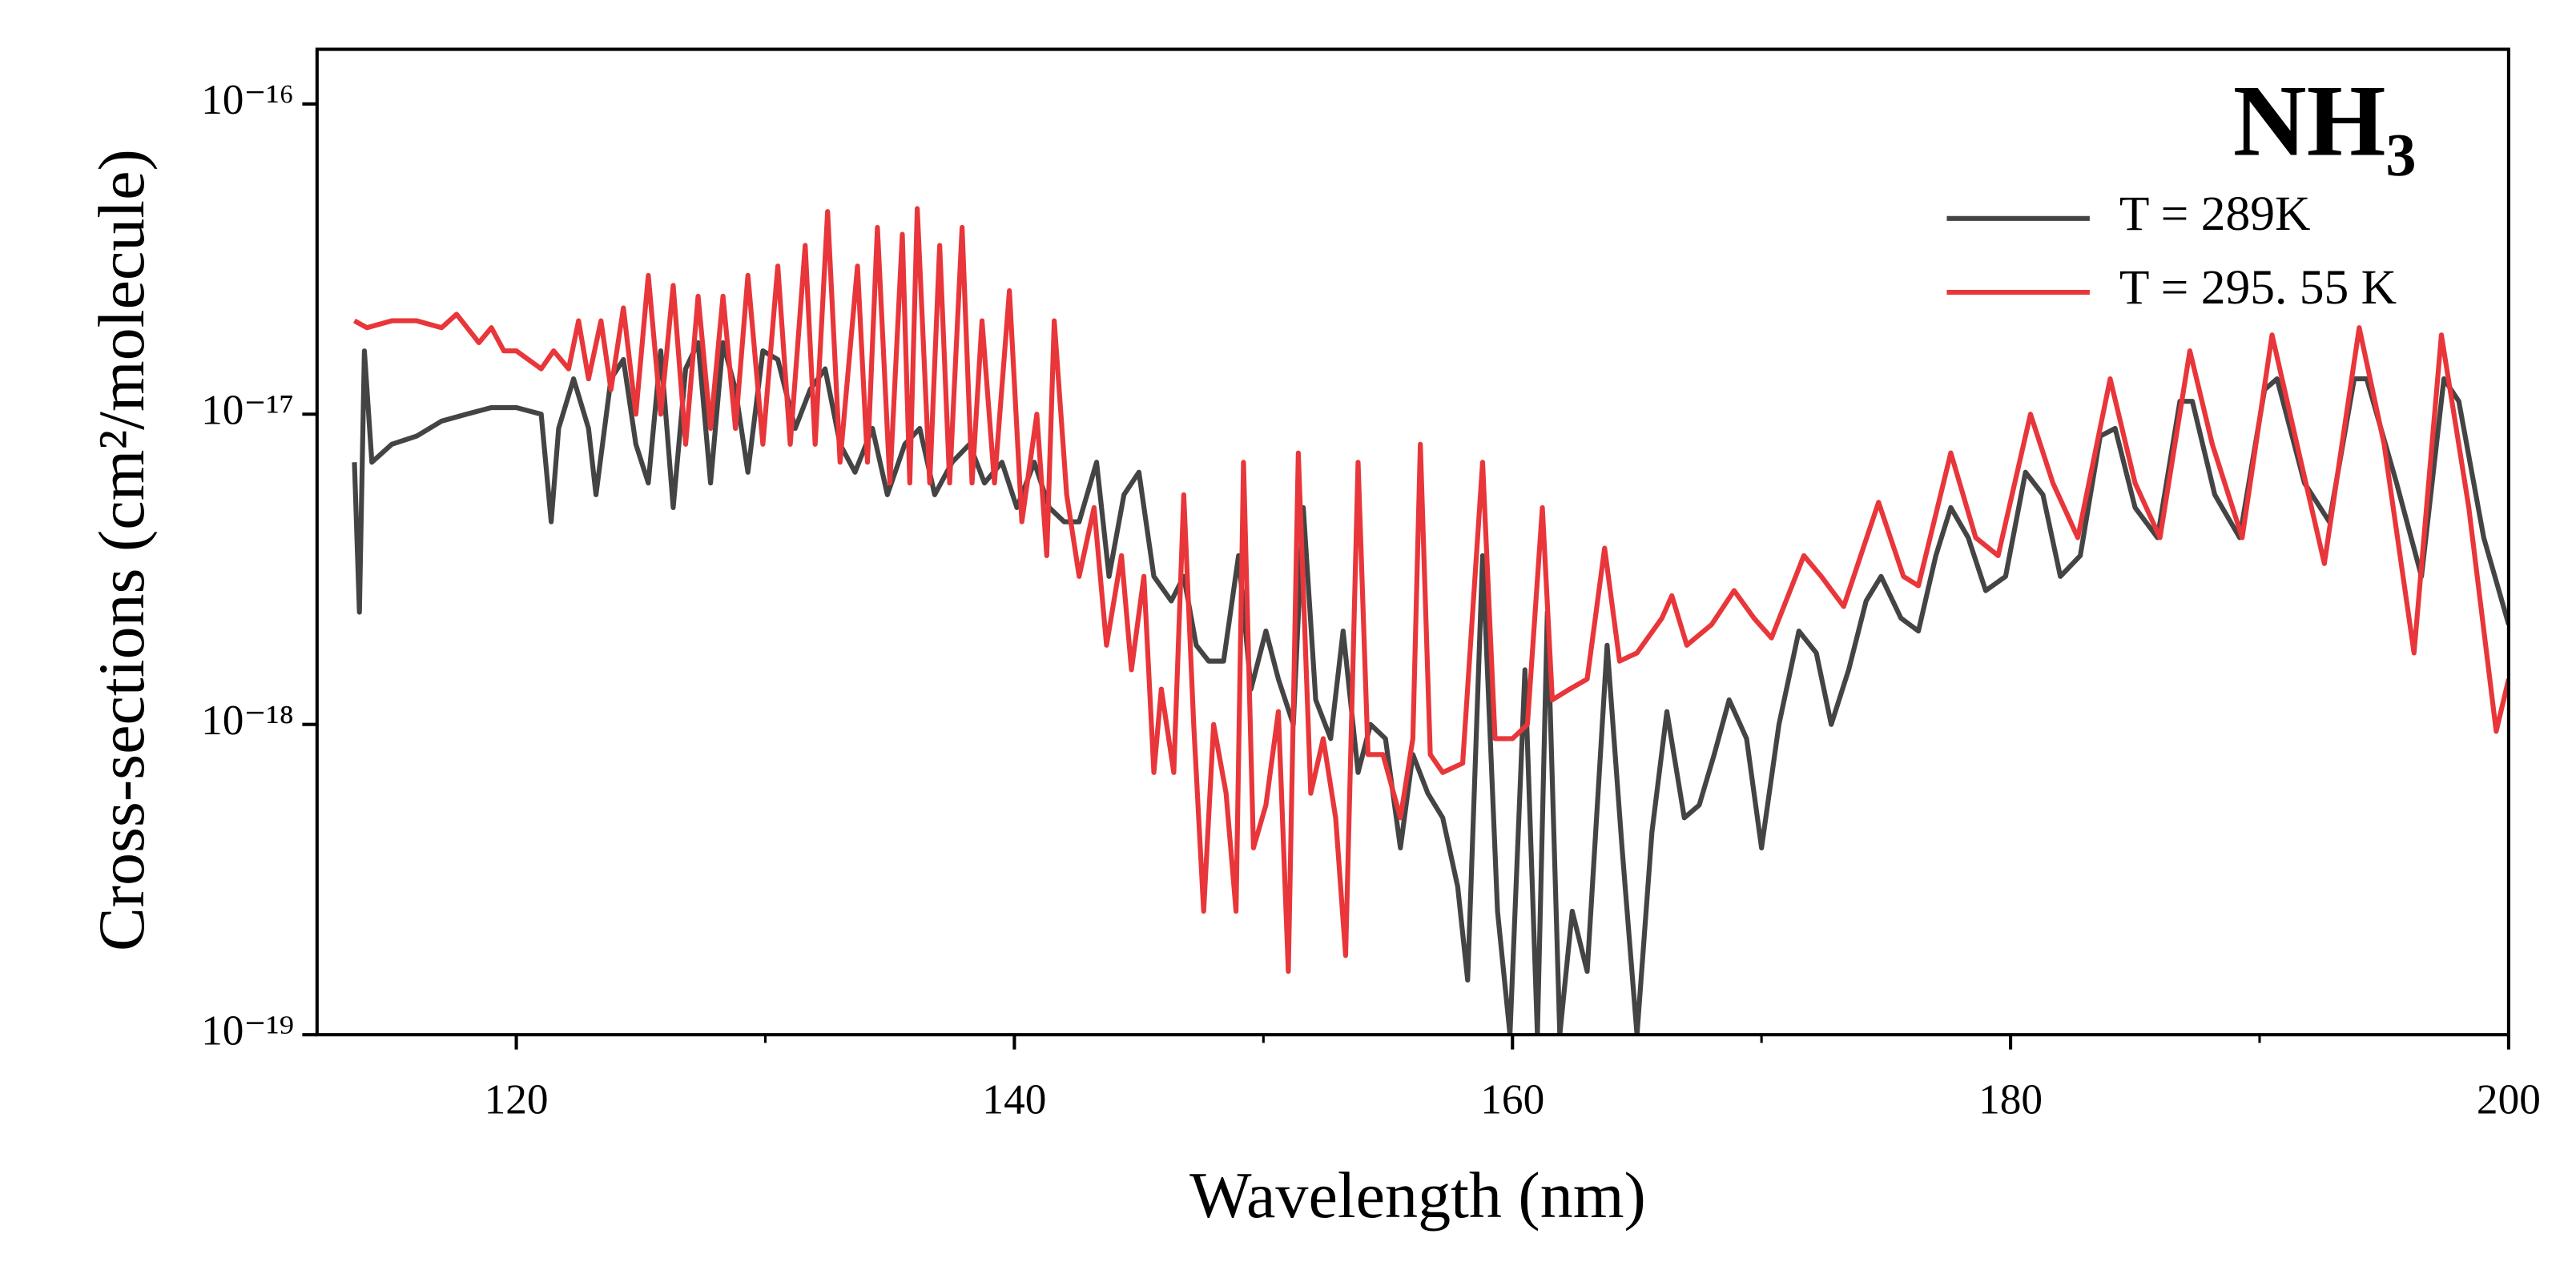 This screenshot has height=1286, width=2576. I want to click on x-tick-label: 160, so click(1512, 1099).